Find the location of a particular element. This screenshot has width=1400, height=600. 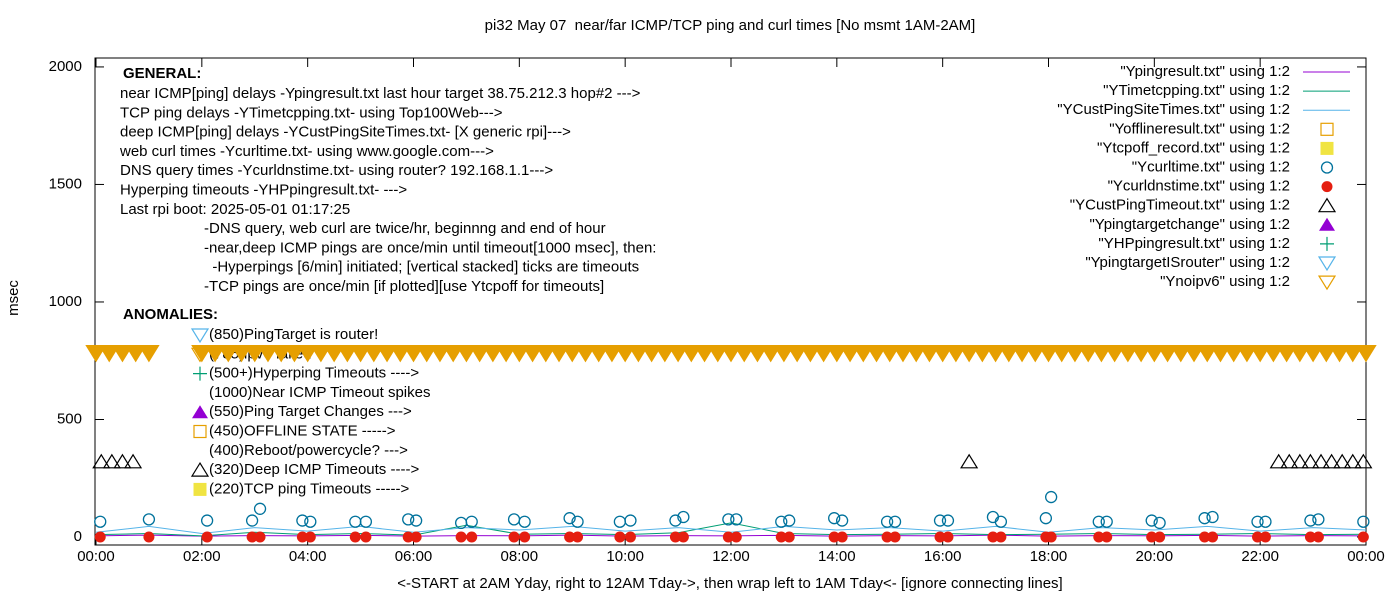

legend-label: "Ypingtargetchange" using 1:2 is located at coordinates (1189, 224).